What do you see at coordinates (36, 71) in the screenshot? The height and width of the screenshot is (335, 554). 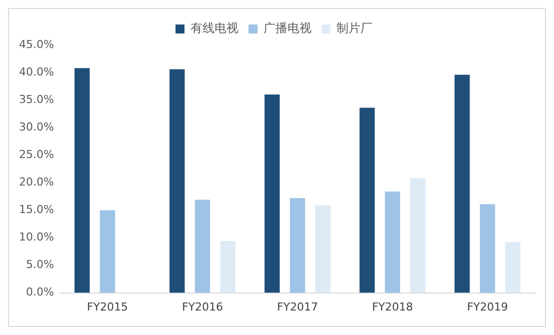 I see `y-tick-label: 40.0%` at bounding box center [36, 71].